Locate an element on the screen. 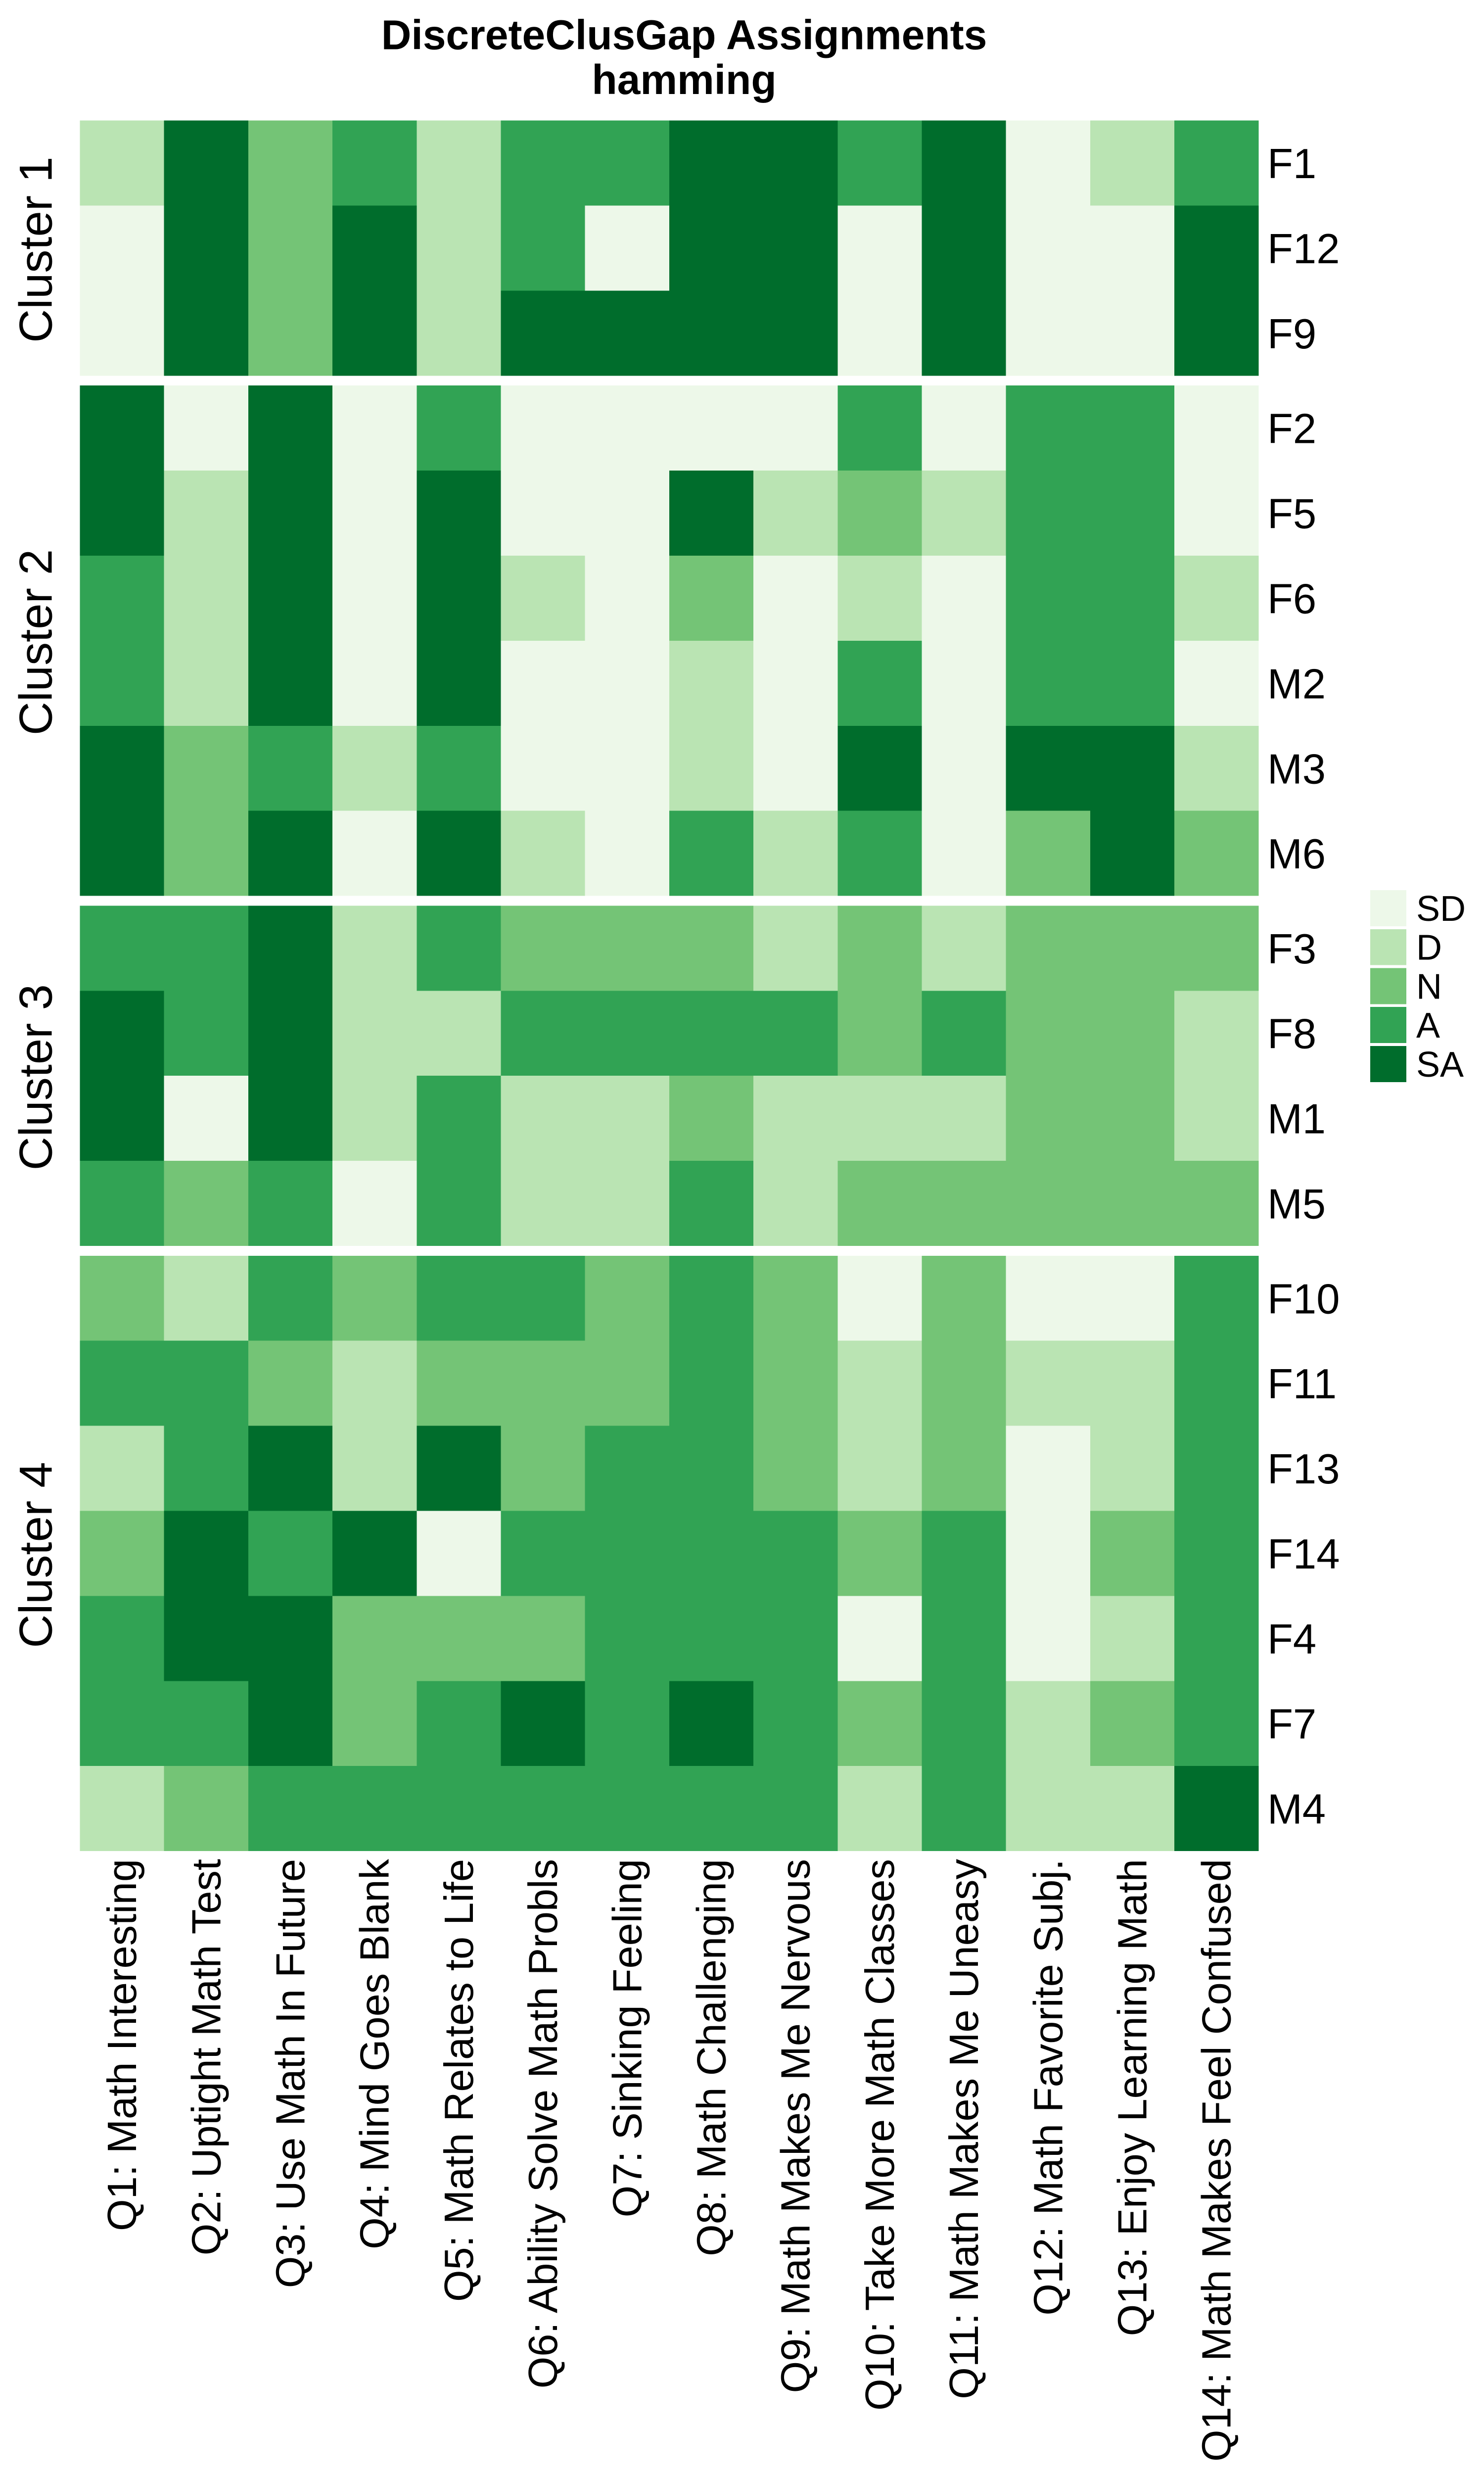  svg-text: hamming is located at coordinates (684, 80).